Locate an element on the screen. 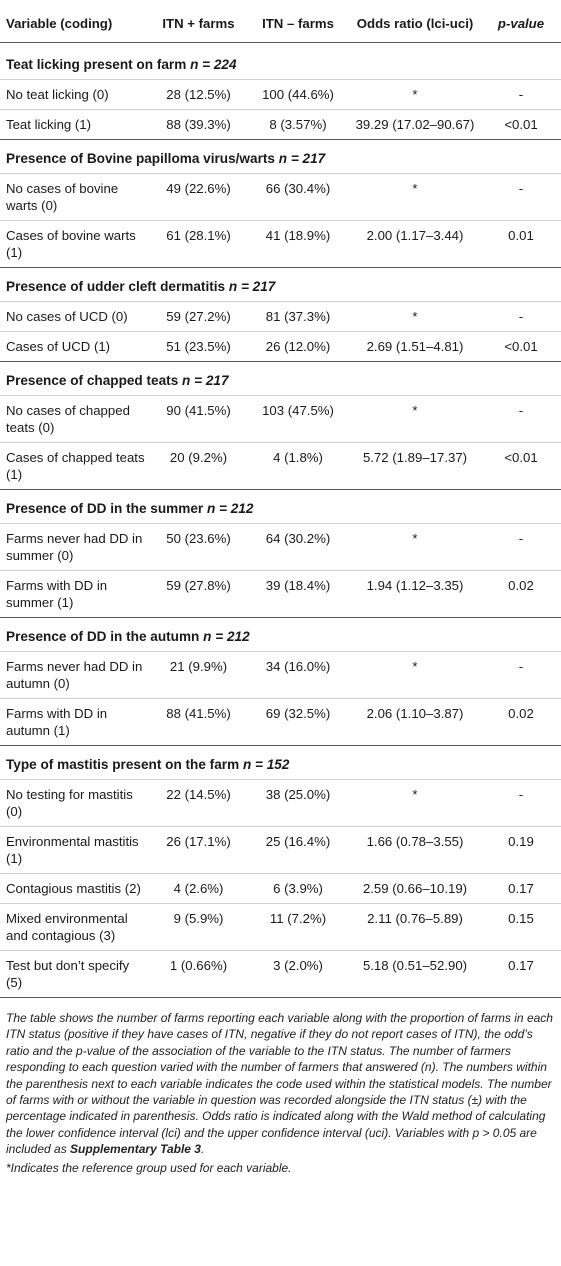 Image resolution: width=561 pixels, height=1266 pixels. variable-cell: Cases of chapped teats (1) is located at coordinates (75, 466).